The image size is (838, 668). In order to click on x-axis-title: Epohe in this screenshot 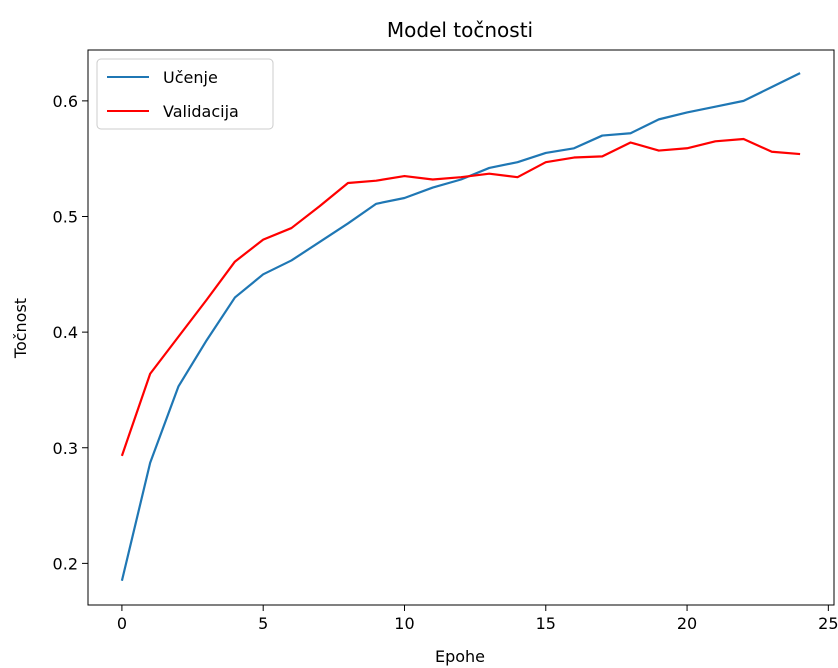, I will do `click(460, 656)`.